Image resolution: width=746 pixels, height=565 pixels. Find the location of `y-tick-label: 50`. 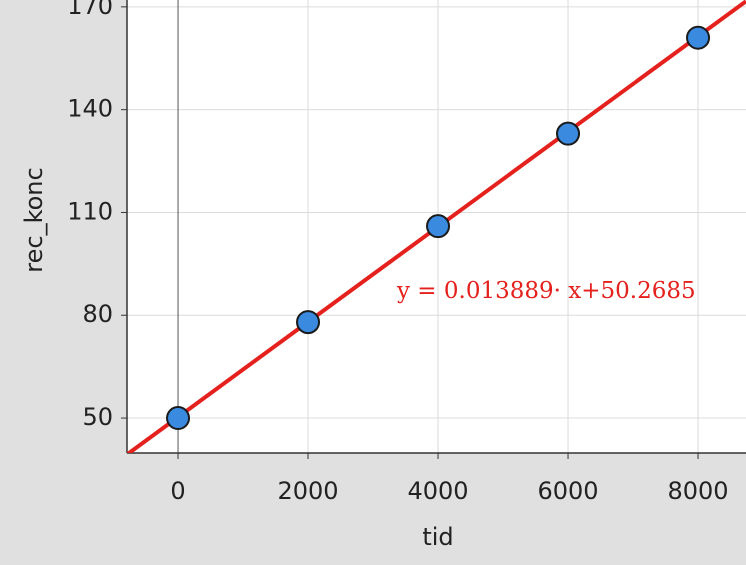

y-tick-label: 50 is located at coordinates (97, 417).